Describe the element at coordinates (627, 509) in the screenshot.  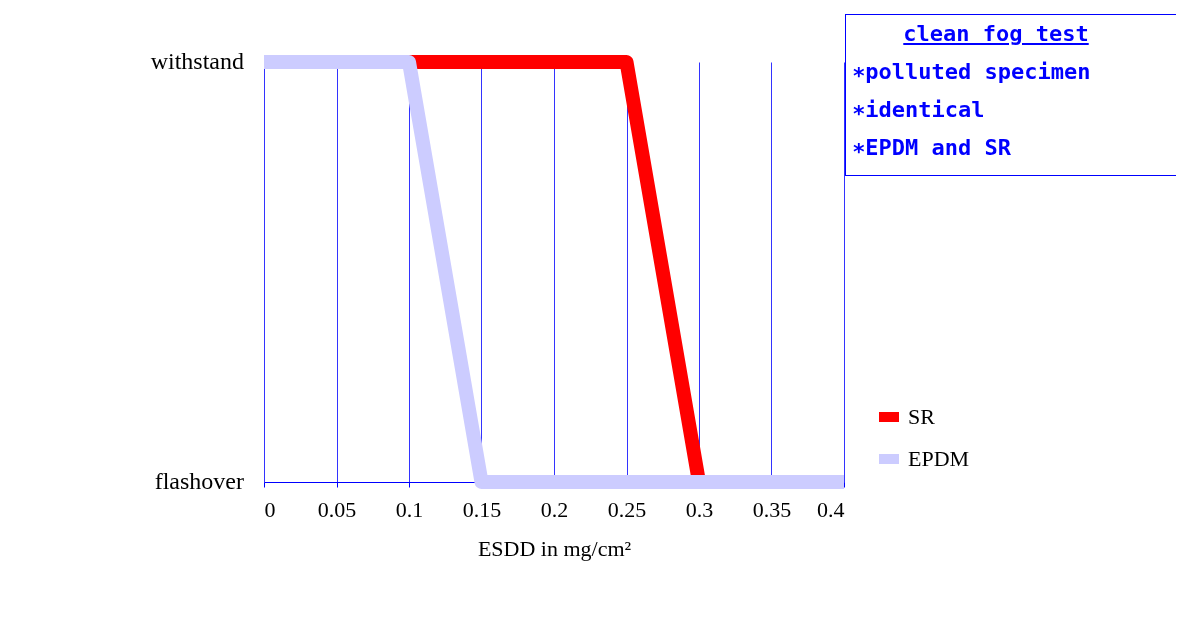
I see `x-tick-label: 0.25` at that location.